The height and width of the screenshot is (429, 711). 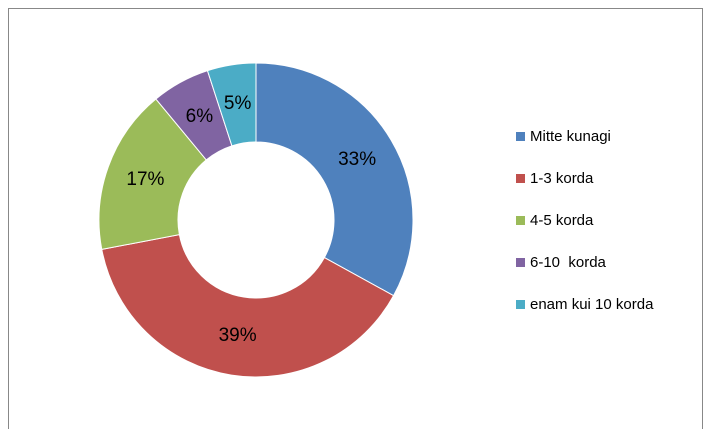 I want to click on data-label: 33%, so click(x=357, y=159).